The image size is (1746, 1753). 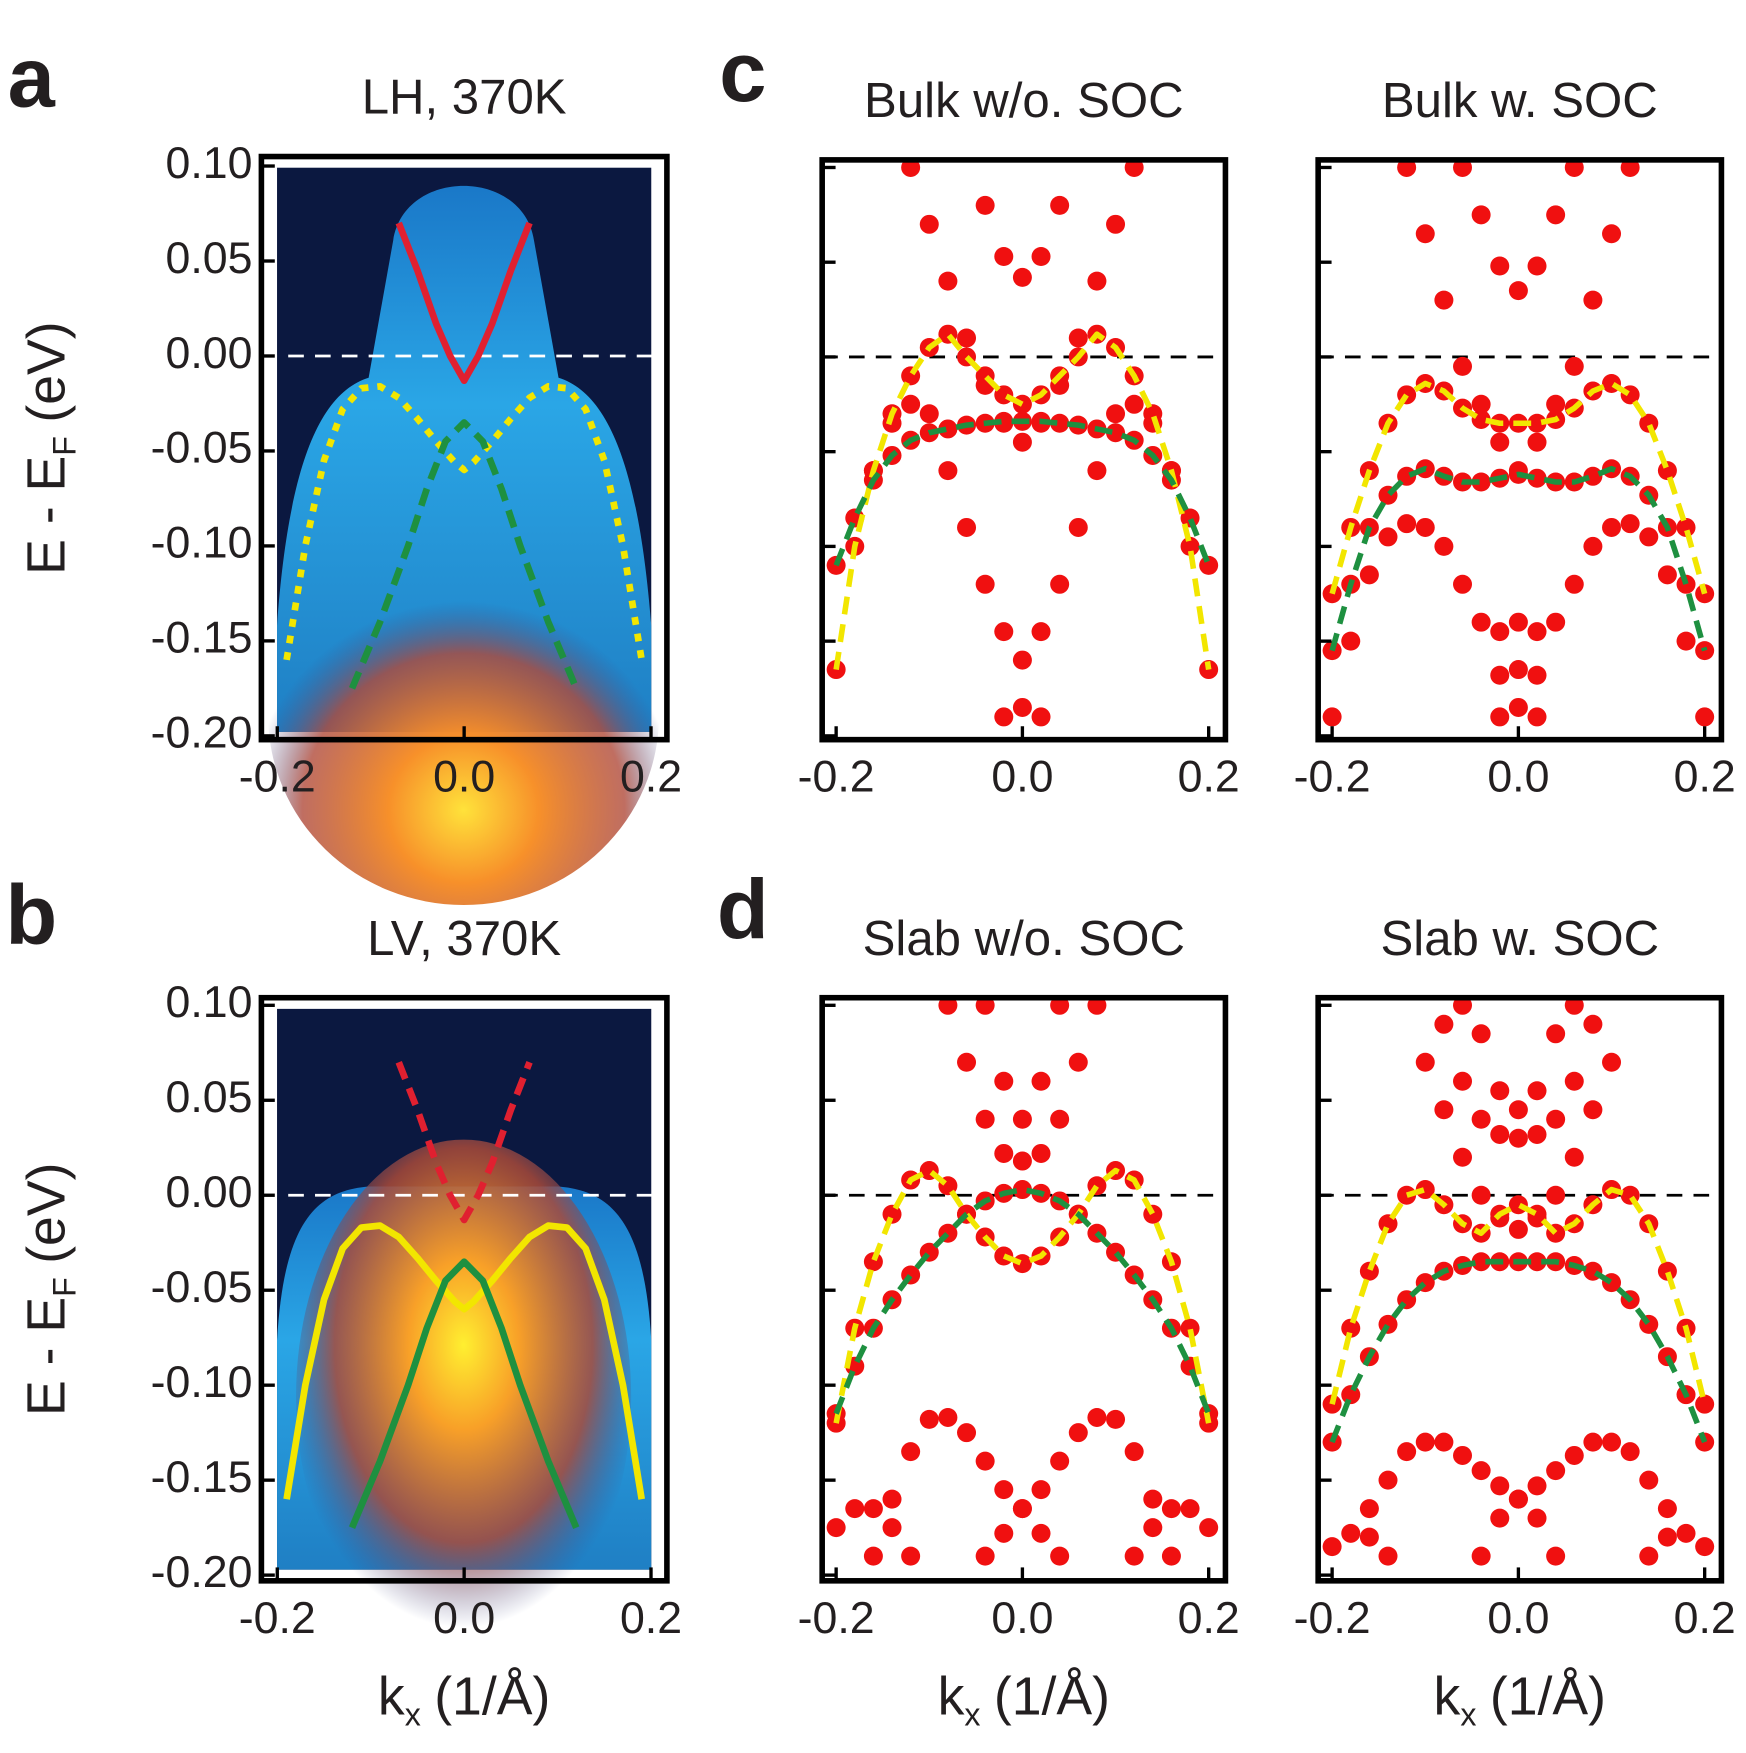 I want to click on y-tick-label: -0.10, so click(x=202, y=543).